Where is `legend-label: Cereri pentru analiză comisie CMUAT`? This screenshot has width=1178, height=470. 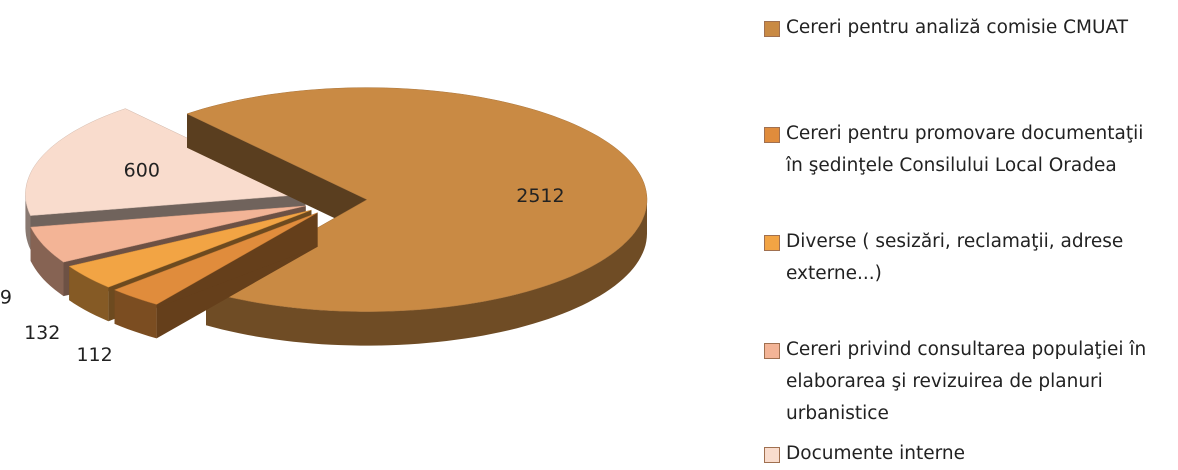 legend-label: Cereri pentru analiză comisie CMUAT is located at coordinates (957, 27).